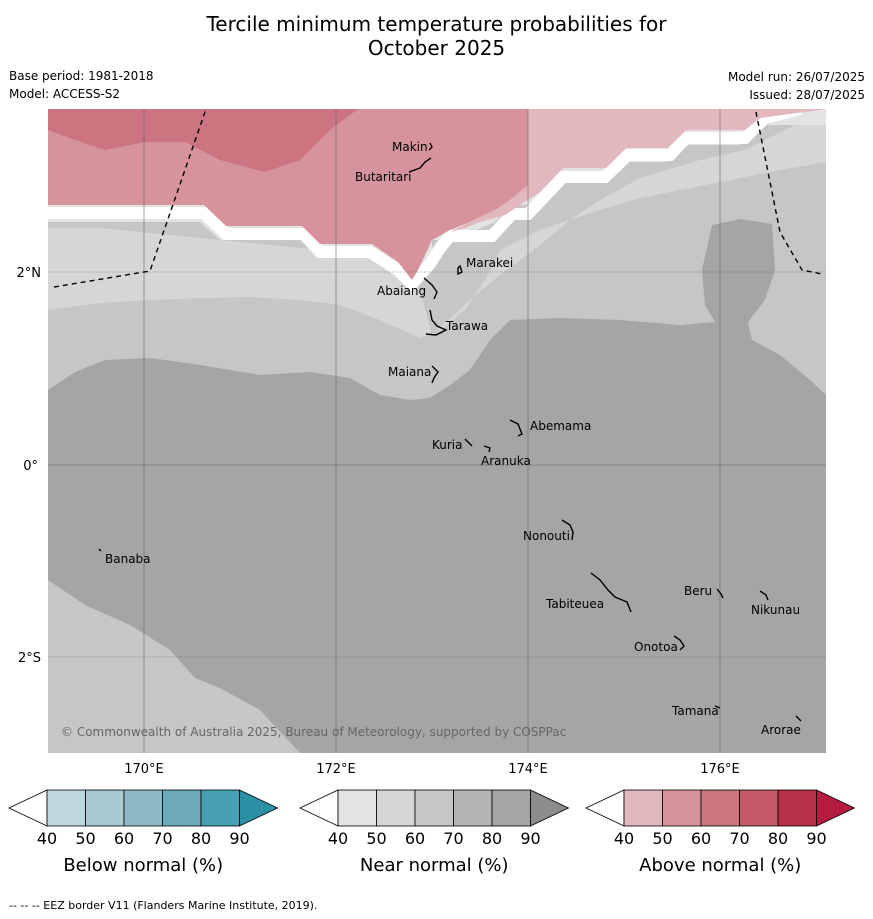 Image resolution: width=873 pixels, height=919 pixels. What do you see at coordinates (796, 86) in the screenshot?
I see `meta-right: Model run: 26/07/2025 Issued: 28/07/2025` at bounding box center [796, 86].